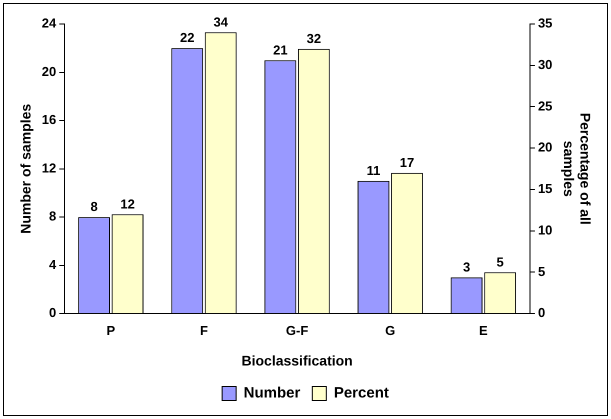 The height and width of the screenshot is (419, 611). Describe the element at coordinates (49, 168) in the screenshot. I see `y-tick-label: 12` at that location.